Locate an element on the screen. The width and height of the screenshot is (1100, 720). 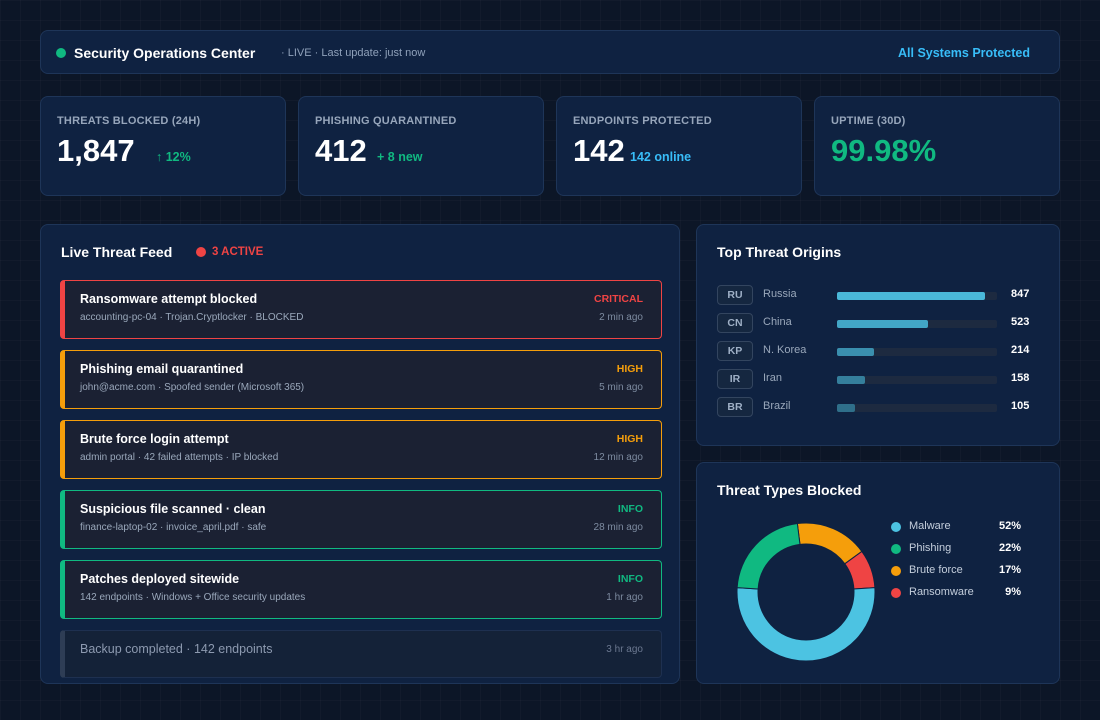
origin-count: 158 is located at coordinates (1020, 378).